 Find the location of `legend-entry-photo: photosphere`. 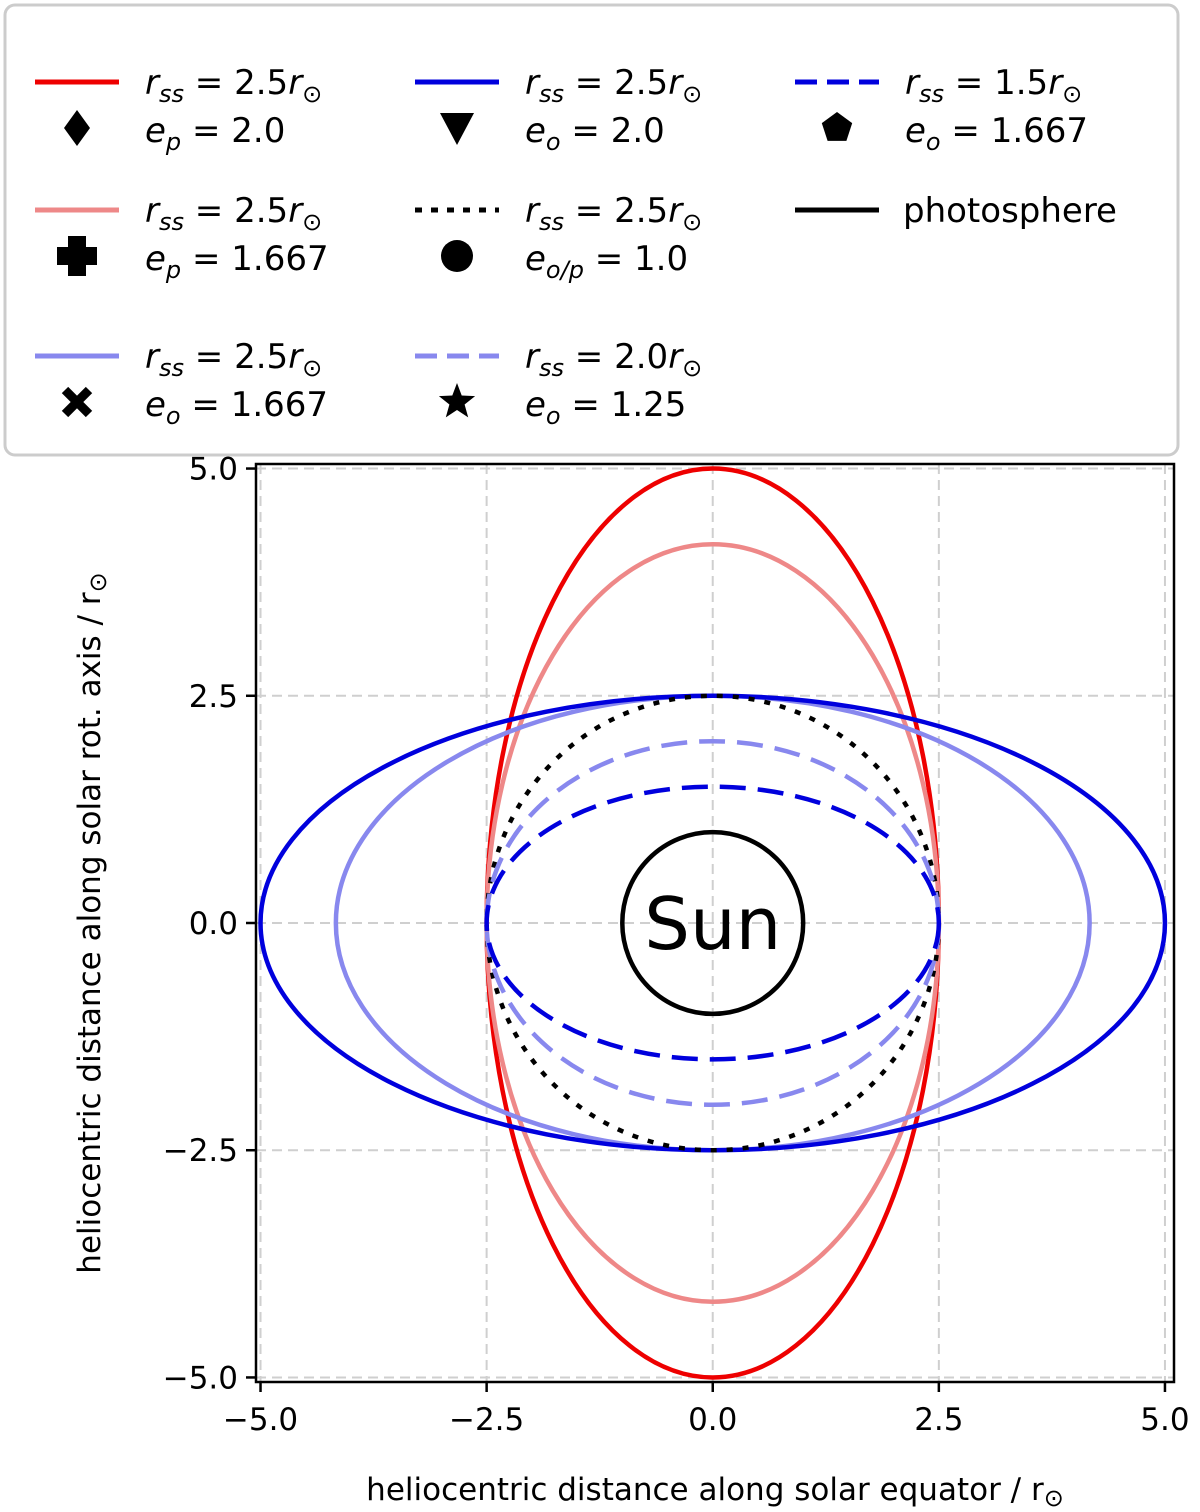

legend-entry-photo: photosphere is located at coordinates (956, 211).